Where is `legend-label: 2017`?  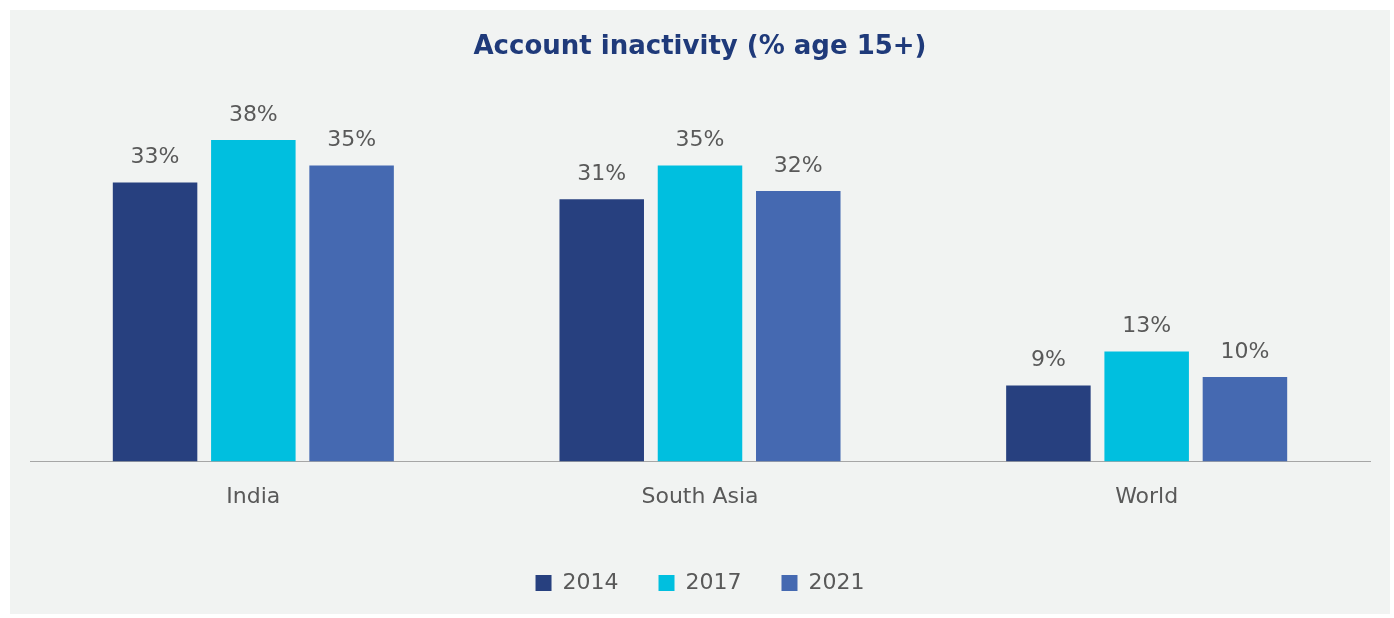
legend-label: 2017 is located at coordinates (713, 581).